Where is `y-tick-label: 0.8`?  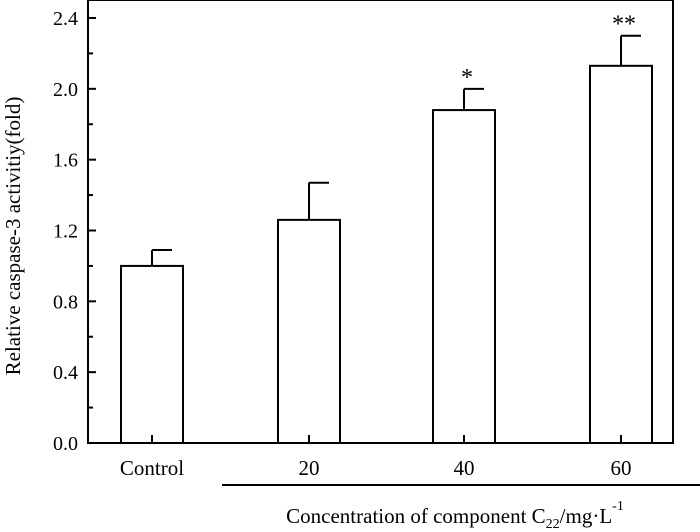 y-tick-label: 0.8 is located at coordinates (65, 302).